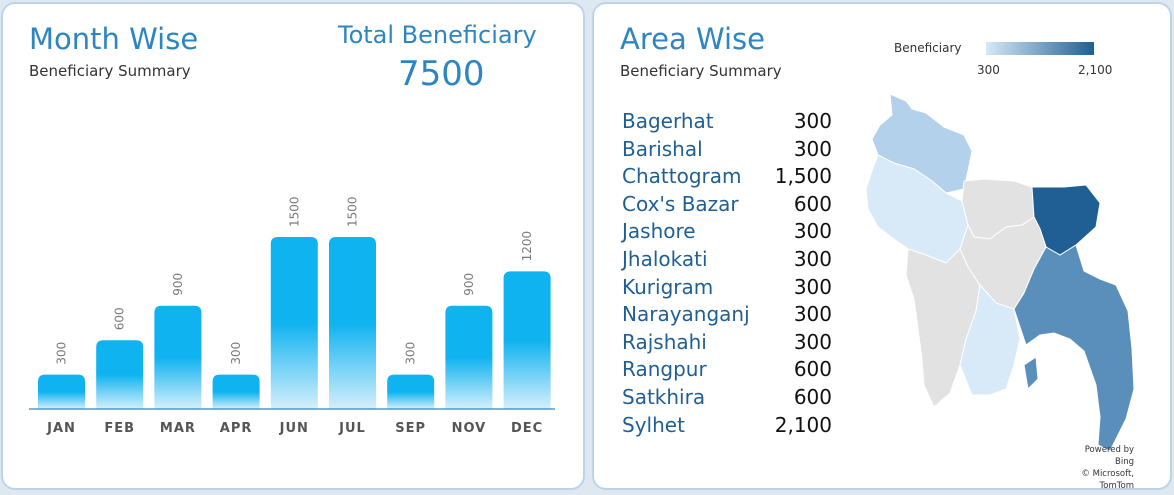  I want to click on x-tick-label: SEP, so click(410, 428).